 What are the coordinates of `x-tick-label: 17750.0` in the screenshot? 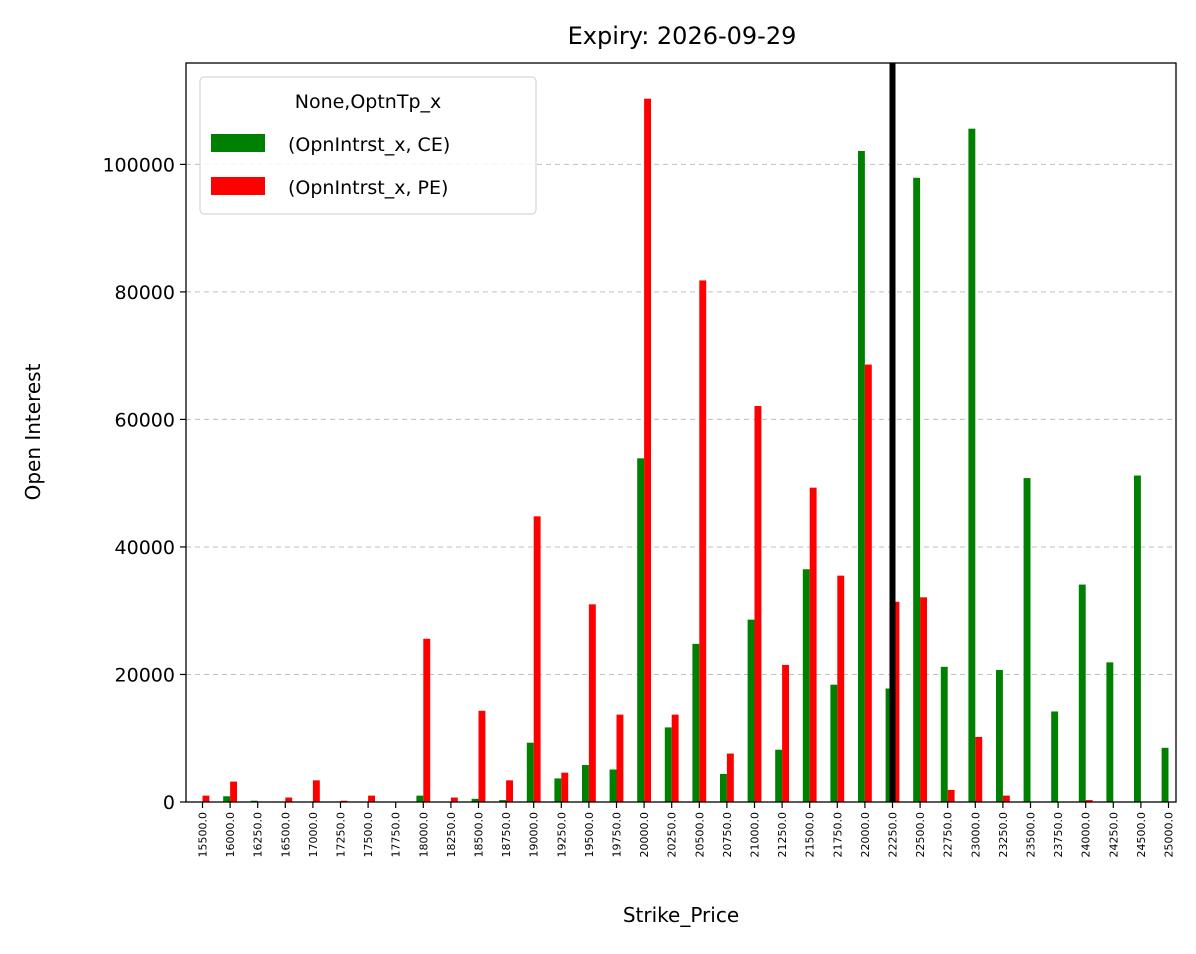 It's located at (396, 835).